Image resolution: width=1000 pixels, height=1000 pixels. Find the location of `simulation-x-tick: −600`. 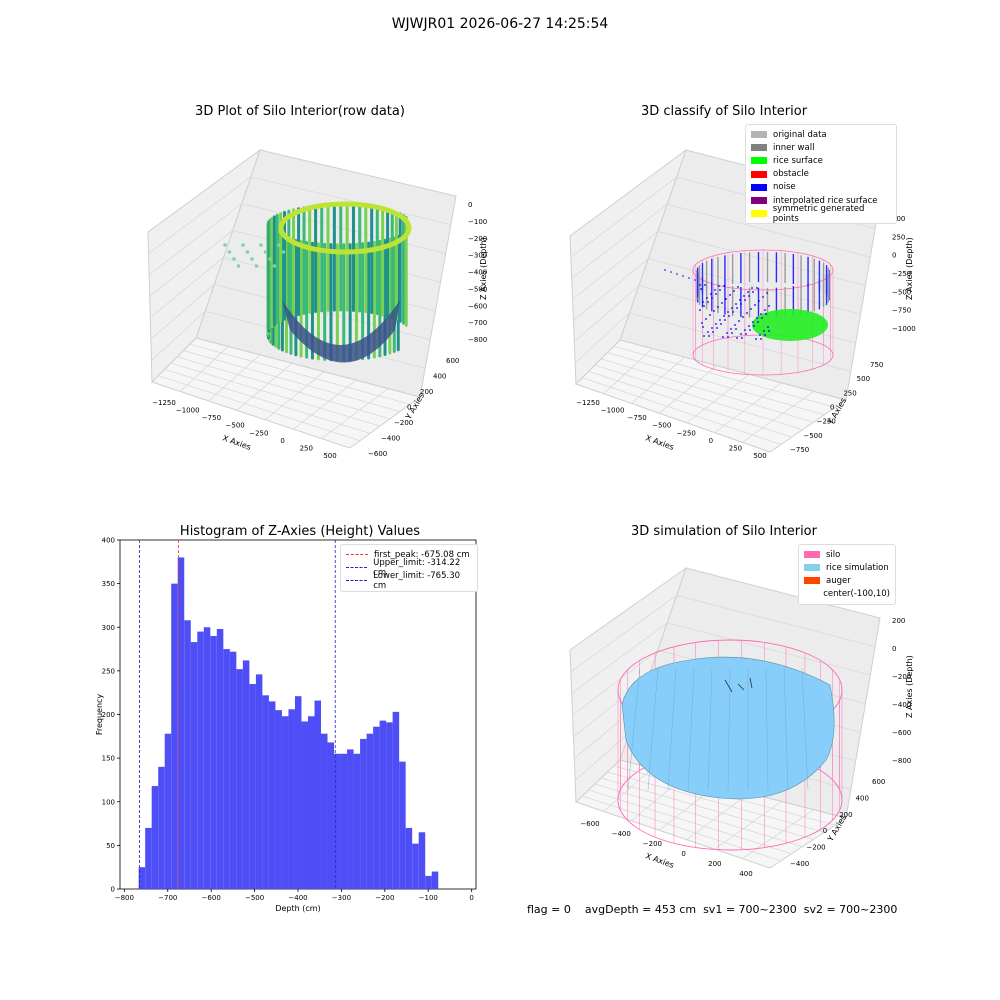

simulation-x-tick: −600 is located at coordinates (589, 824).